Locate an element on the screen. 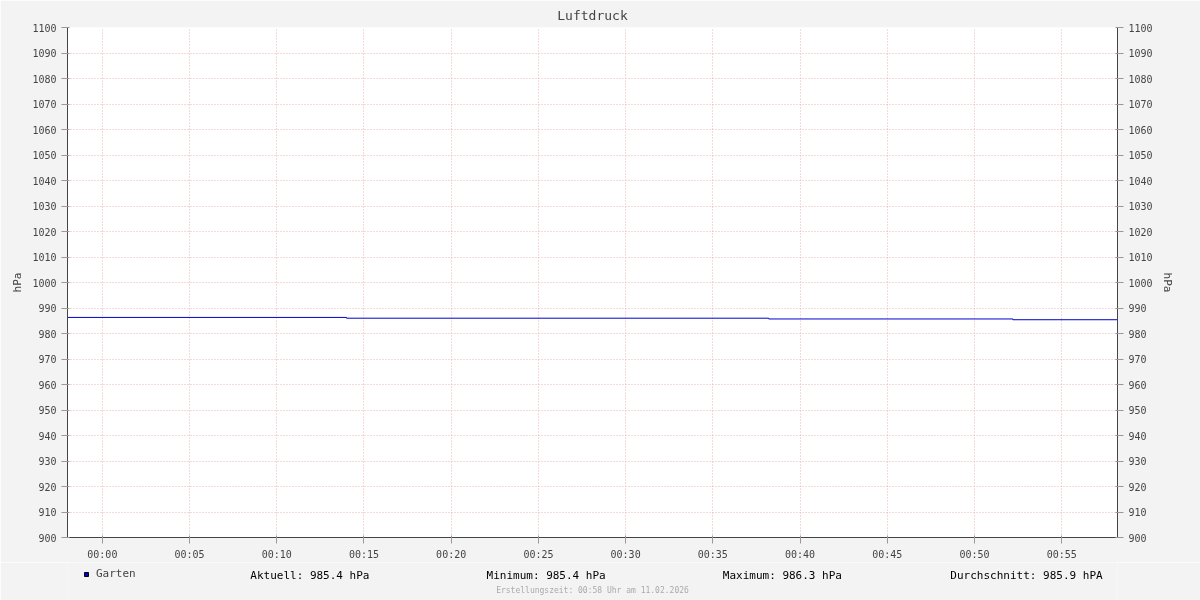 This screenshot has width=1200, height=600. x-tick-label: 00:35 is located at coordinates (712, 554).